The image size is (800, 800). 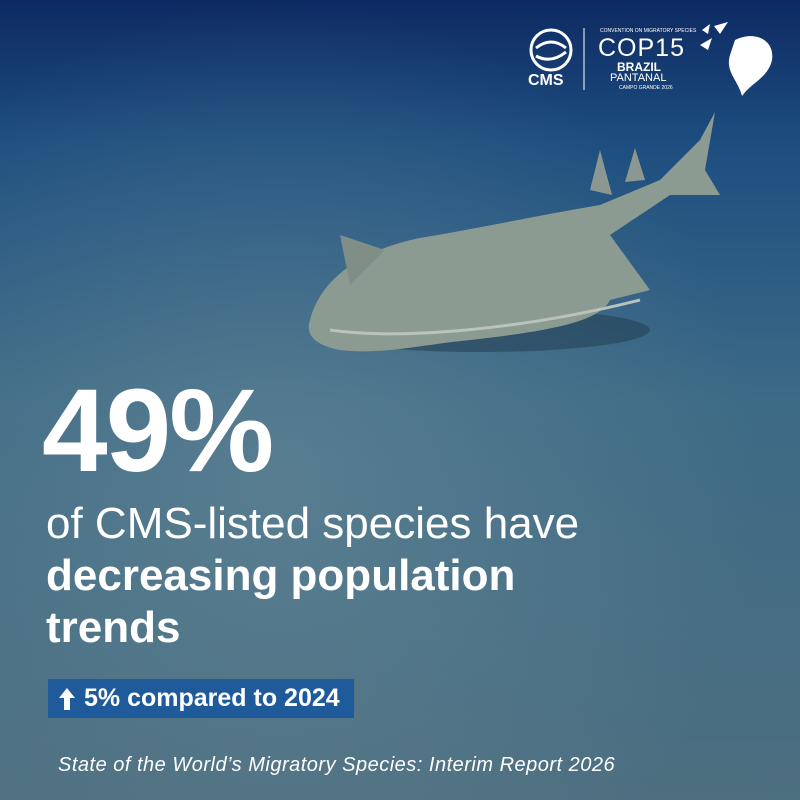 I want to click on headline-line: of CMS-listed species have, so click(x=313, y=523).